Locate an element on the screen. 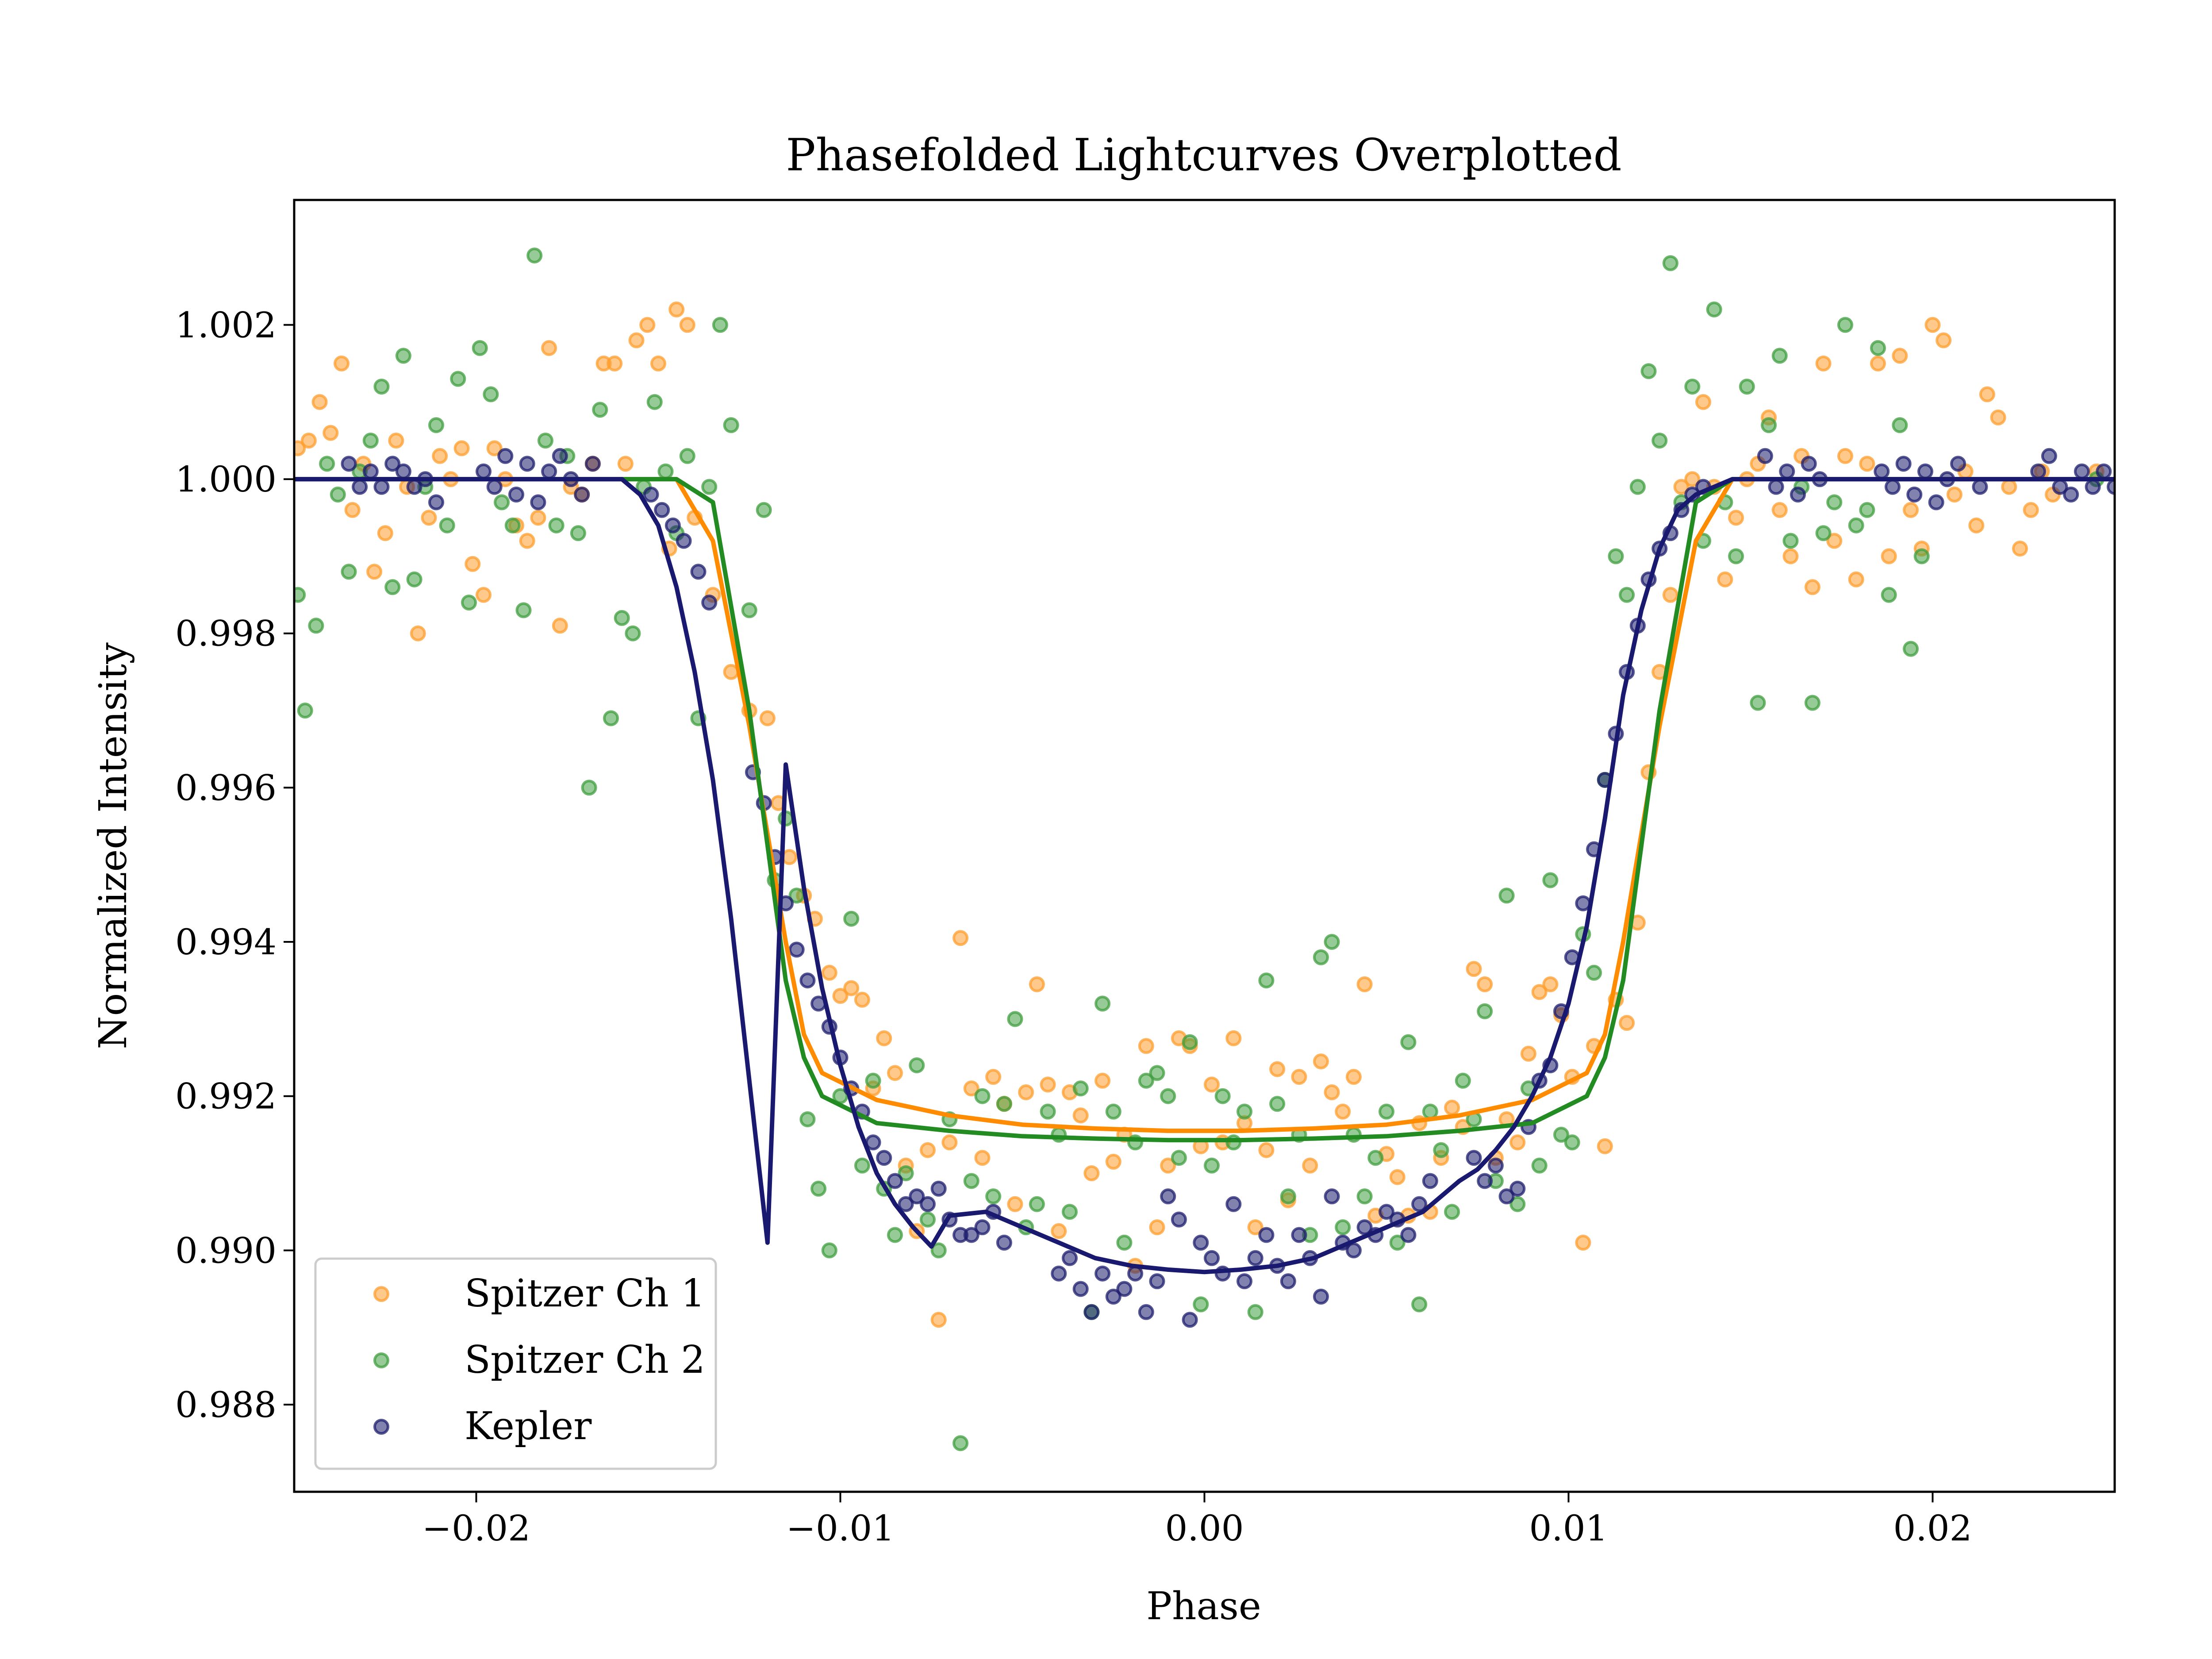 This screenshot has width=2212, height=1659. y-tick-label-0: 0.988 is located at coordinates (226, 1404).